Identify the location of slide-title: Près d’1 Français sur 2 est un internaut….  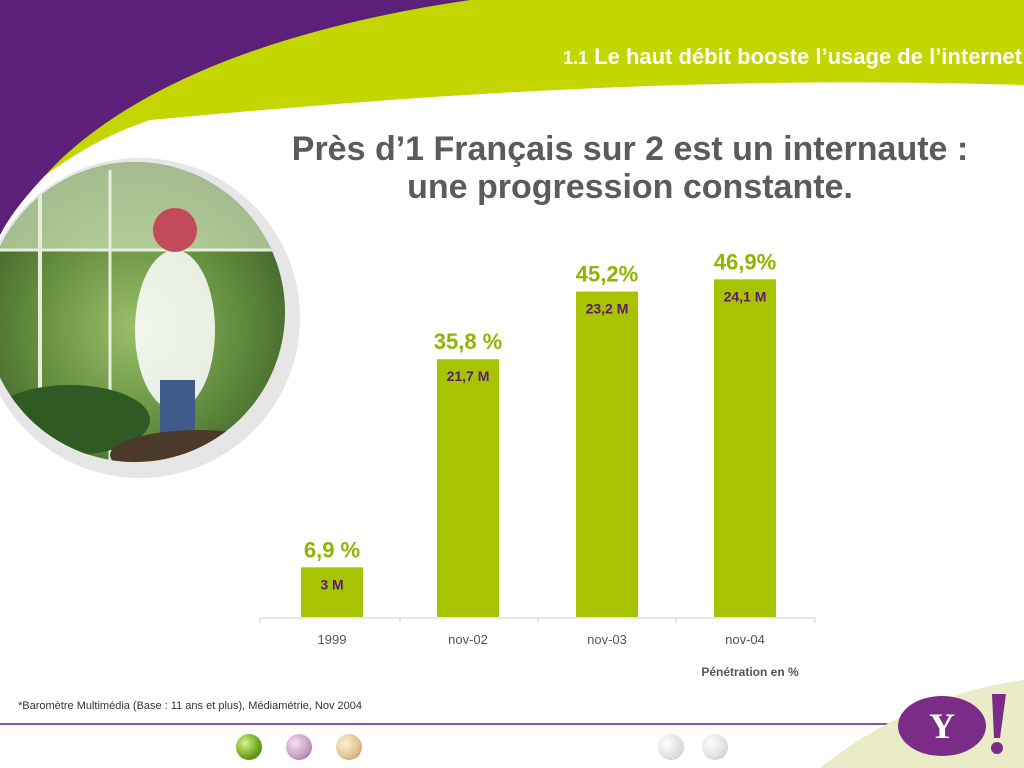
(630, 168).